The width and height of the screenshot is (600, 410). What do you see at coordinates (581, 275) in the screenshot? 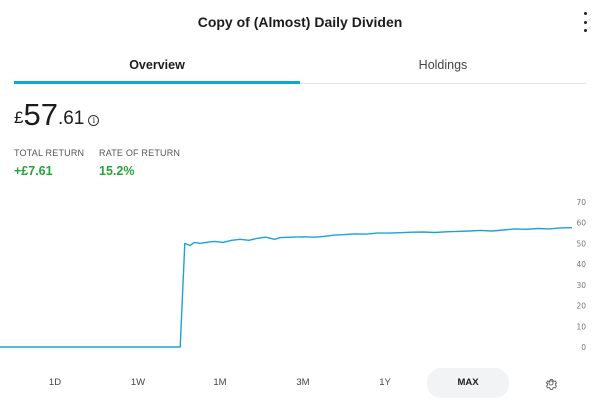
I see `y-axis-ticks: 70 60 50 40 30 20 10 0` at bounding box center [581, 275].